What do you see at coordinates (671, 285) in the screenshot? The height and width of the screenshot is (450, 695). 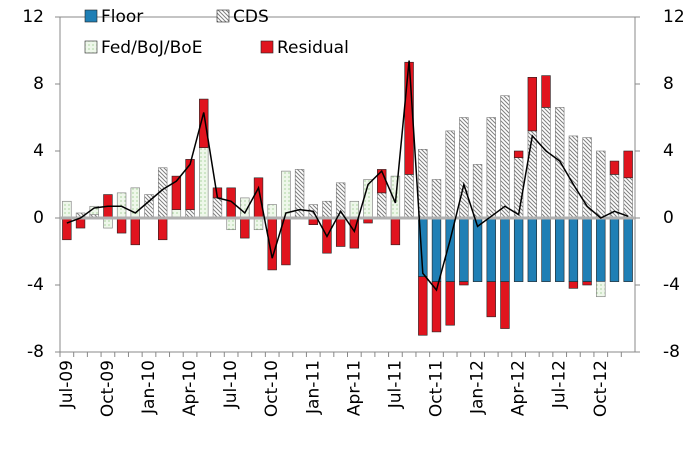 I see `y2-tick-label: -4` at bounding box center [671, 285].